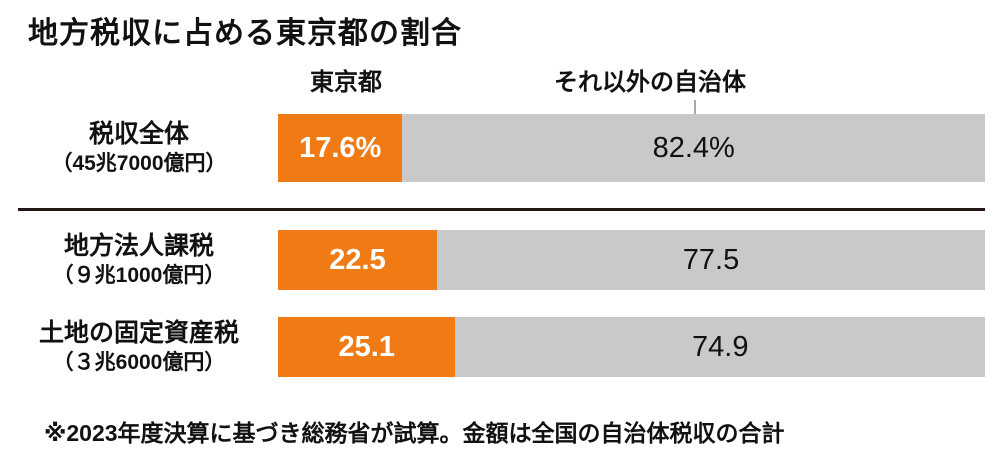  What do you see at coordinates (245, 33) in the screenshot?
I see `chart-title: 地方税収に占める東京都の割合` at bounding box center [245, 33].